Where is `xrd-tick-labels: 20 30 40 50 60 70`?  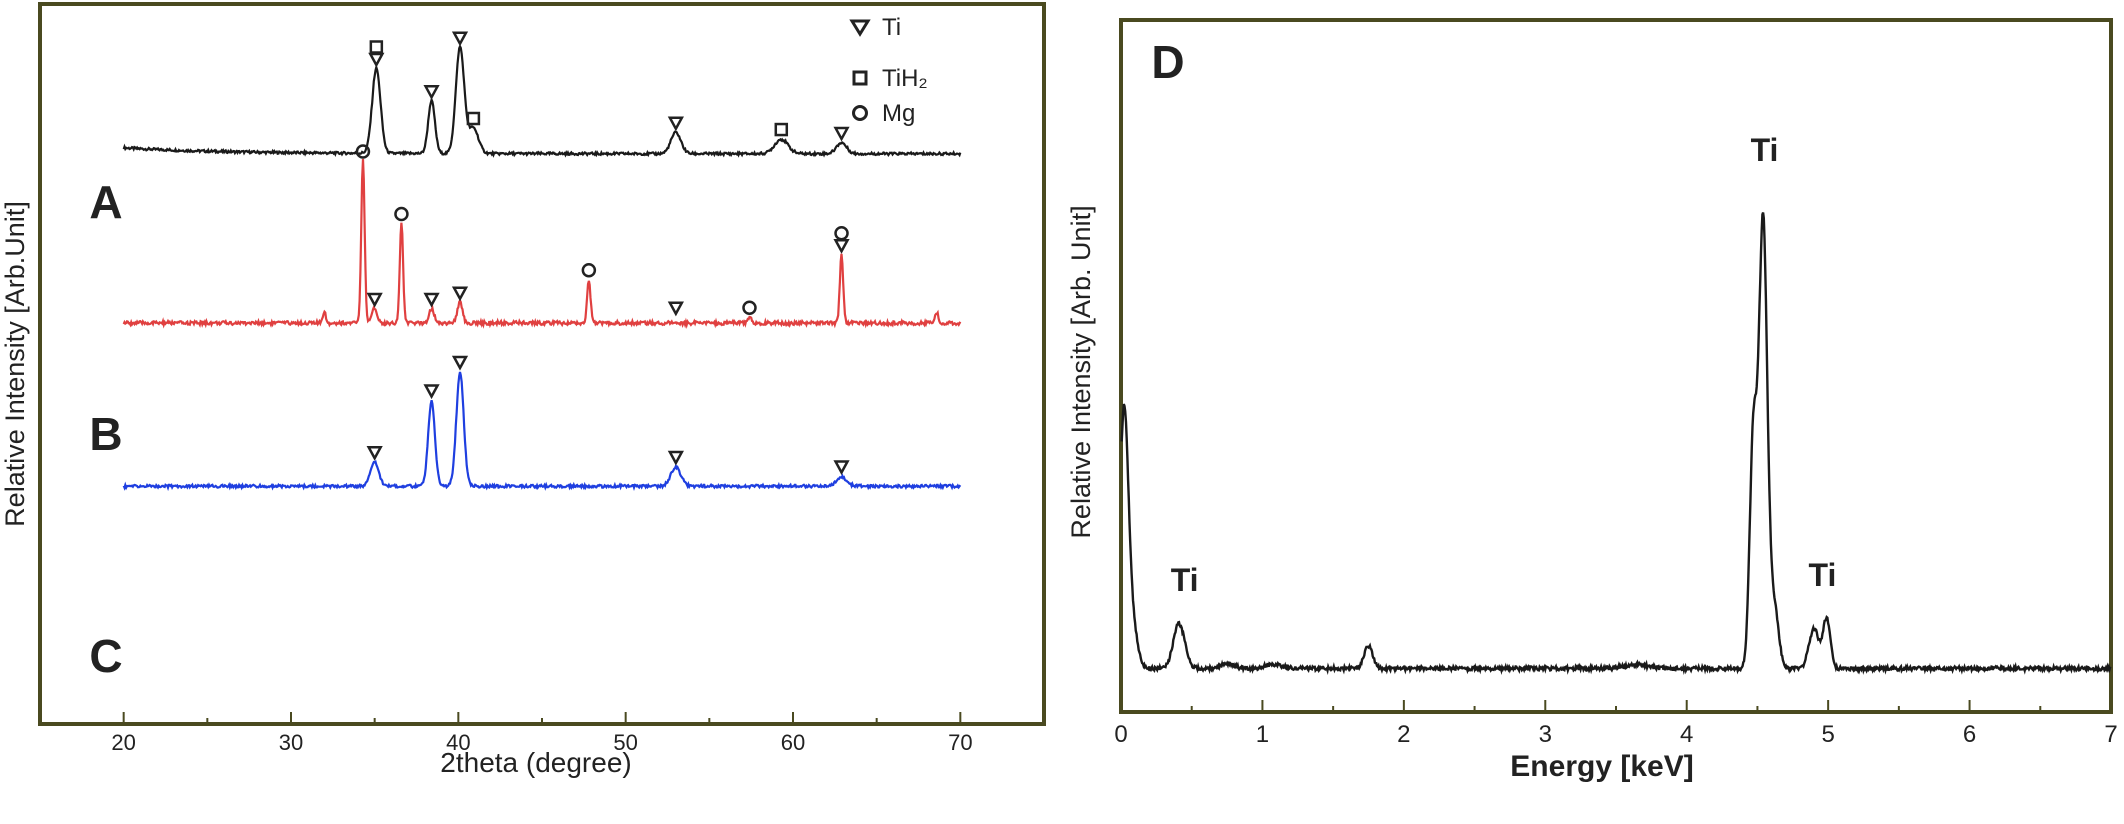
xrd-tick-labels: 20 30 40 50 60 70 is located at coordinates (541, 742).